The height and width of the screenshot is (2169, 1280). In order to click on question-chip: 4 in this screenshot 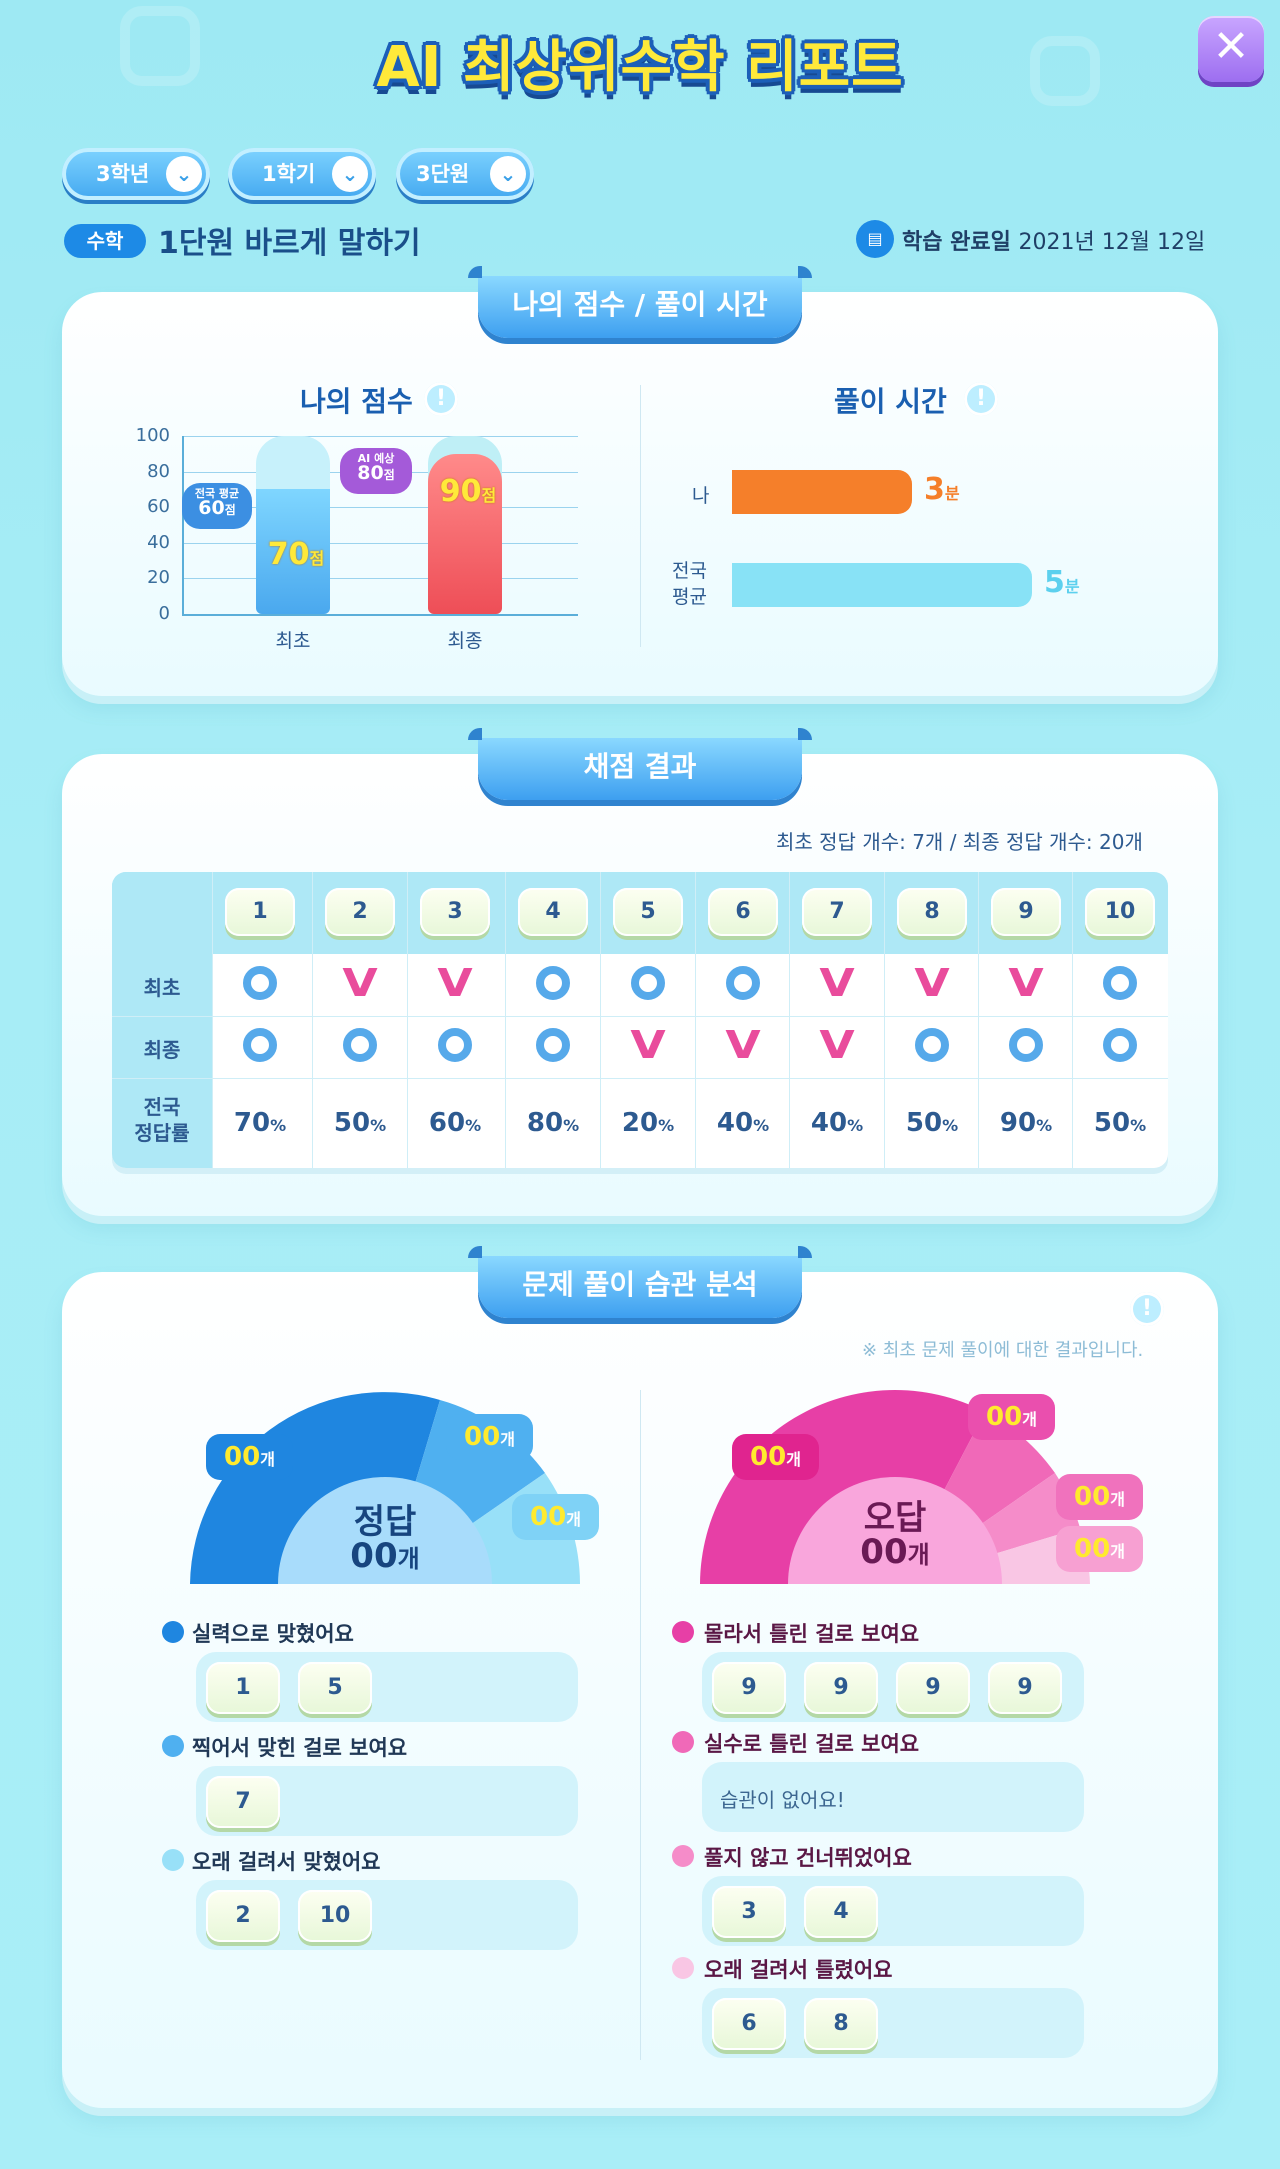, I will do `click(841, 1912)`.